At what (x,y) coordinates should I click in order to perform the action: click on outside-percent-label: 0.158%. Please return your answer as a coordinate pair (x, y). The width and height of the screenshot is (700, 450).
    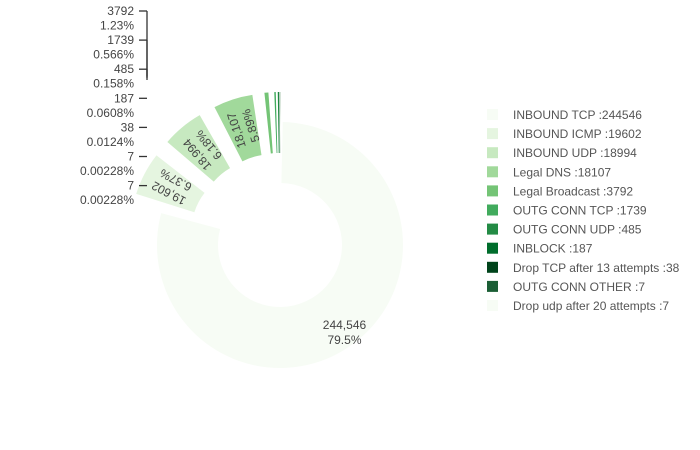
    Looking at the image, I should click on (113, 84).